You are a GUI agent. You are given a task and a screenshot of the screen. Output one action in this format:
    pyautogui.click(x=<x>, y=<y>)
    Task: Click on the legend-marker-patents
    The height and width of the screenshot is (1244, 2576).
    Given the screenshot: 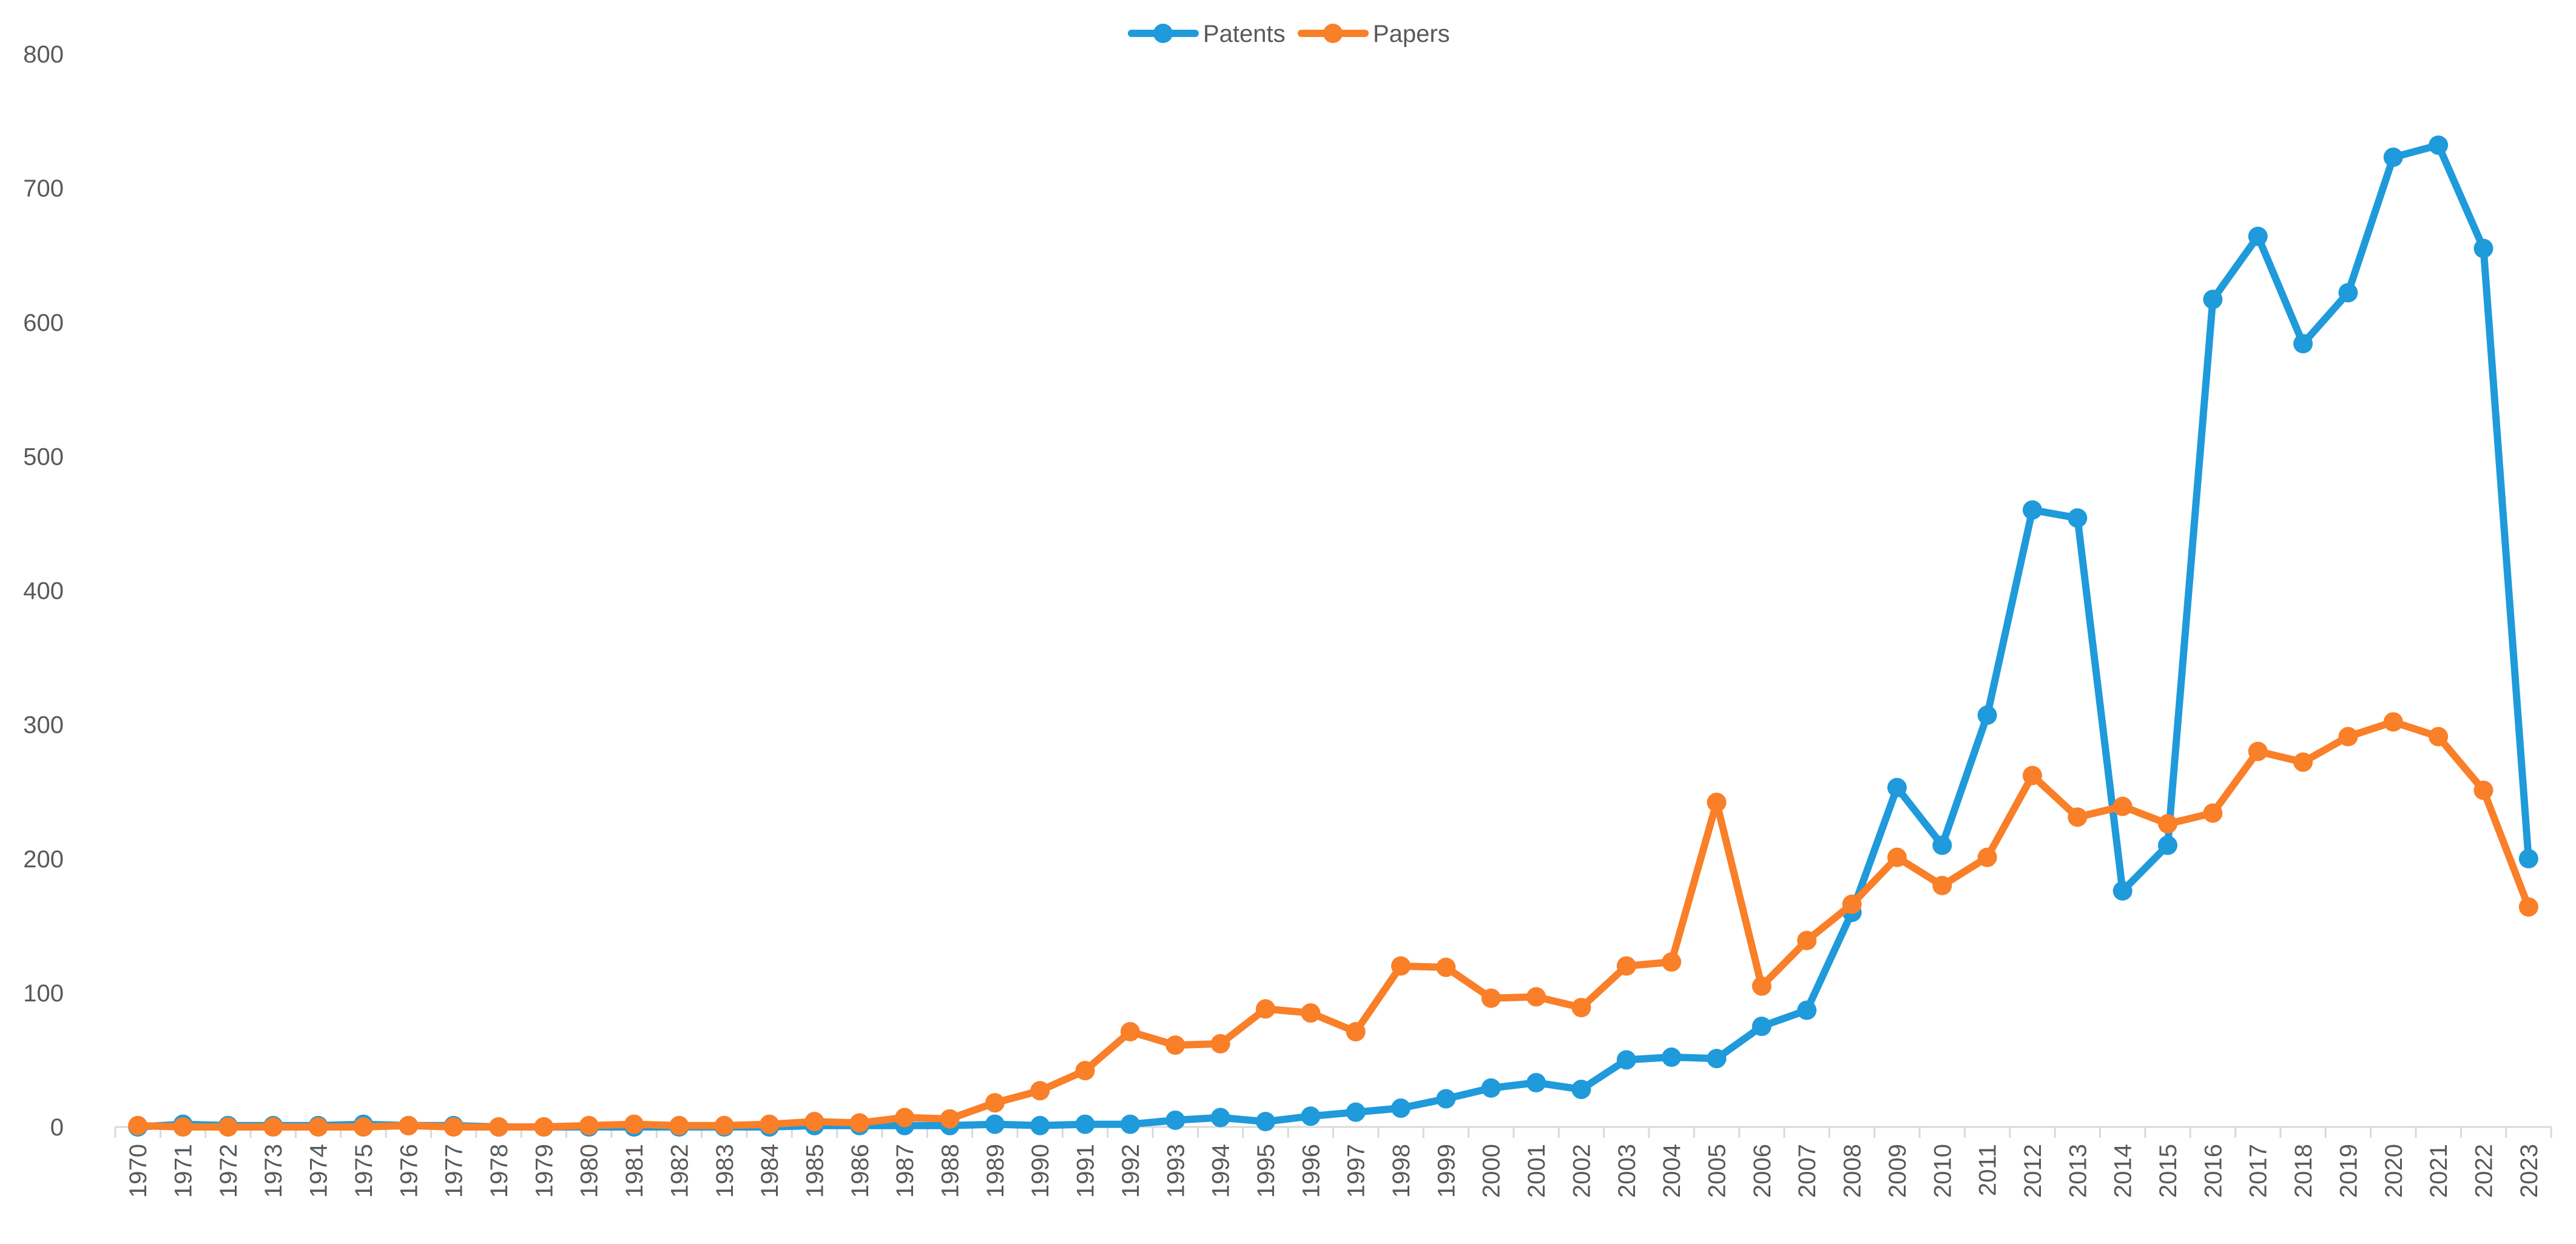 What is the action you would take?
    pyautogui.click(x=1163, y=33)
    